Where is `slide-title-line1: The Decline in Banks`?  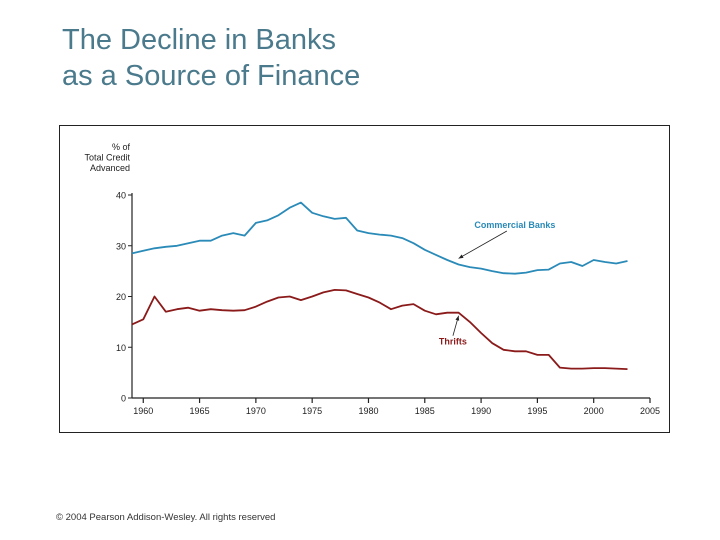
slide-title-line1: The Decline in Banks is located at coordinates (199, 40).